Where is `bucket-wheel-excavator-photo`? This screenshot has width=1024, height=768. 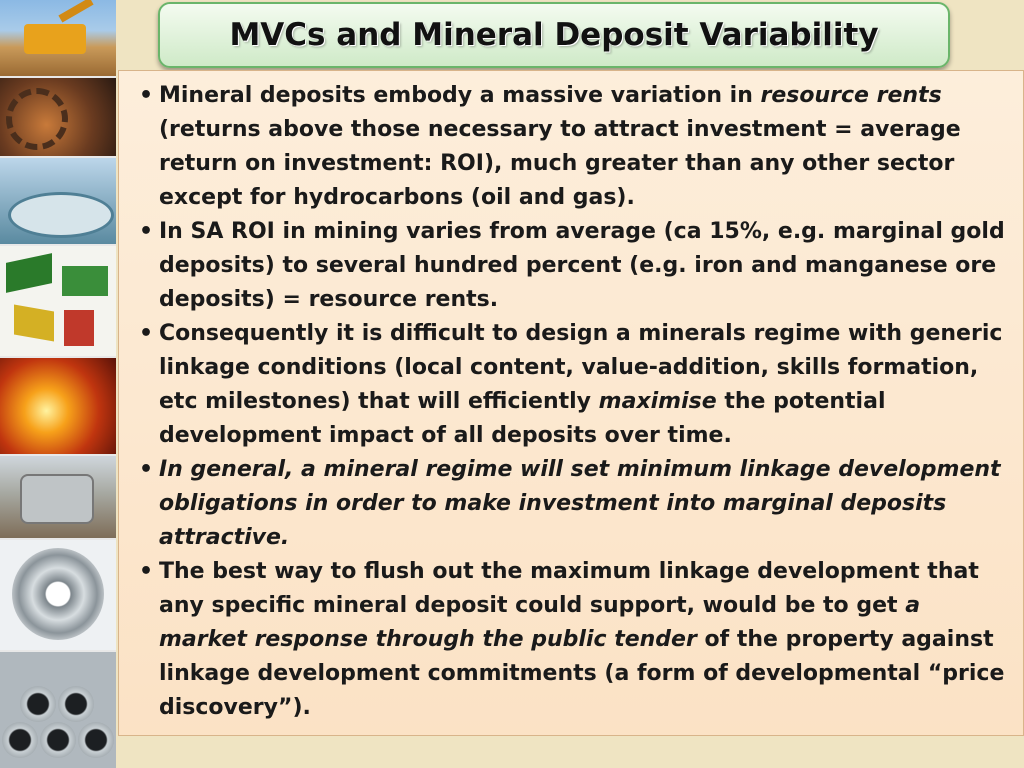 bucket-wheel-excavator-photo is located at coordinates (58, 118).